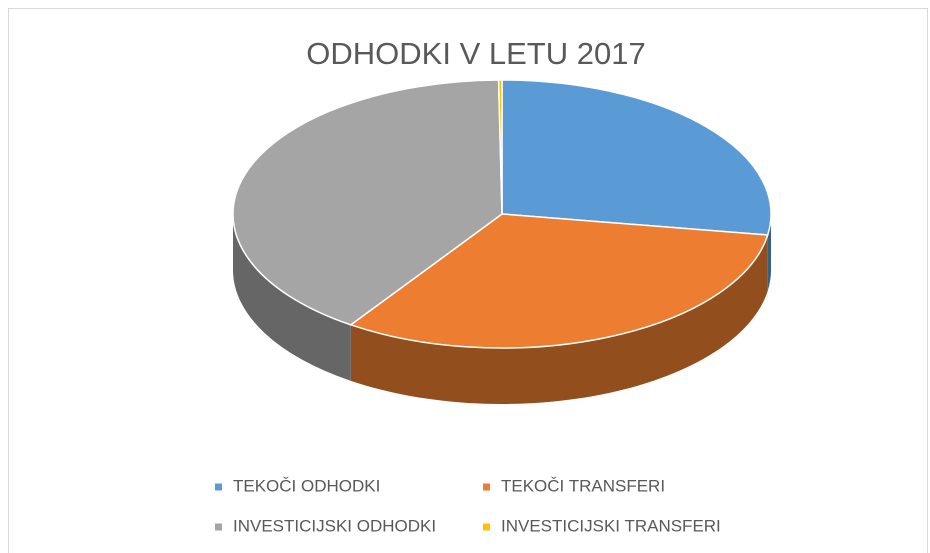 This screenshot has height=553, width=930. I want to click on legend-label: TEKOČI TRANSFERI, so click(583, 485).